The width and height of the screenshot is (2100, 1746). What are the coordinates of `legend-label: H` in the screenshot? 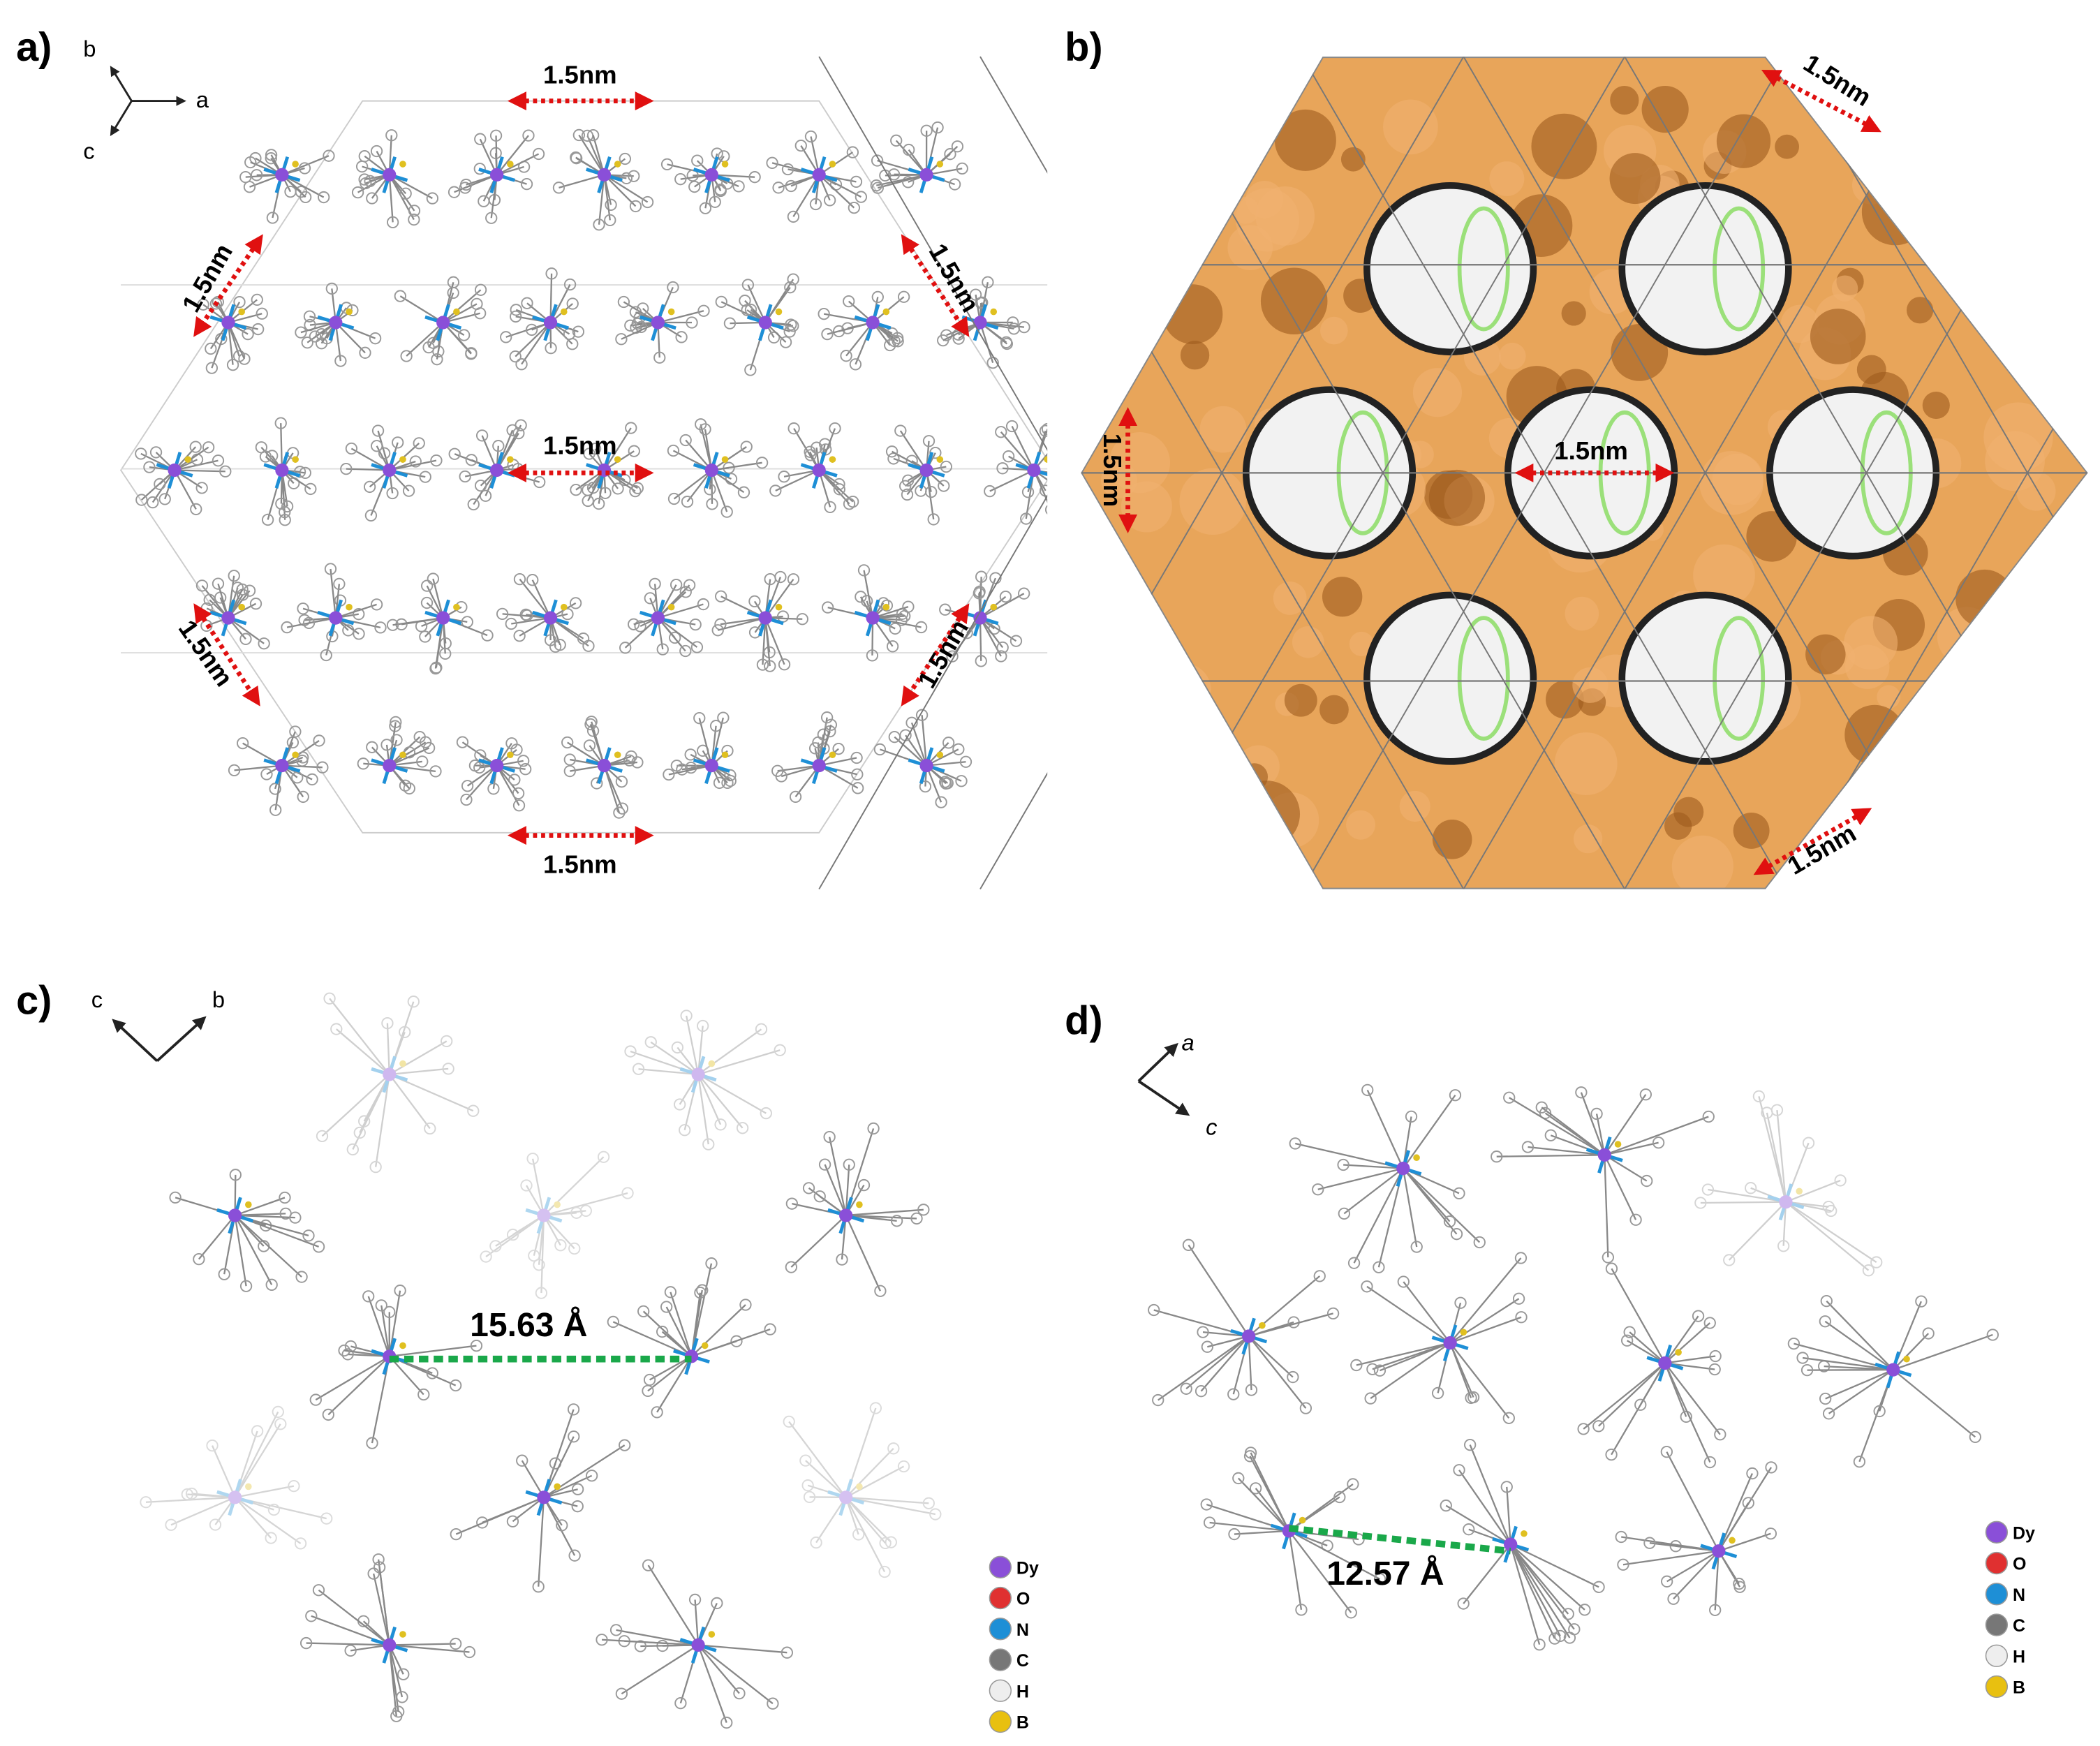 It's located at (2019, 1656).